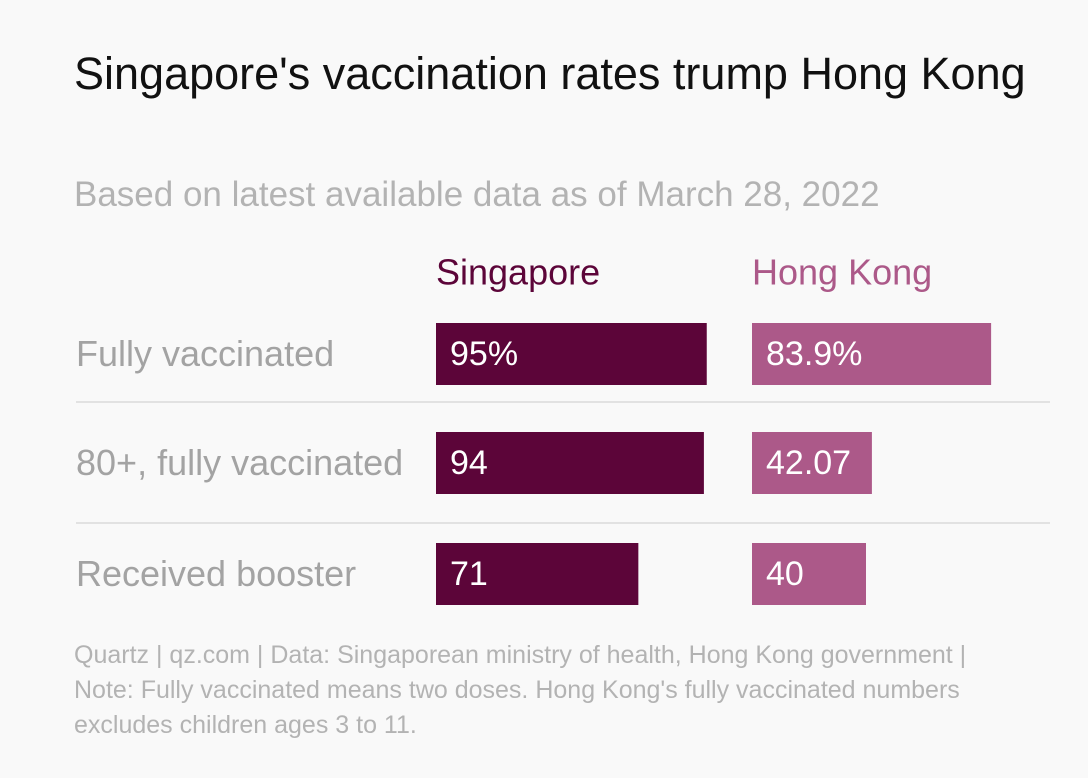 The height and width of the screenshot is (778, 1088). I want to click on value-label: 40, so click(785, 574).